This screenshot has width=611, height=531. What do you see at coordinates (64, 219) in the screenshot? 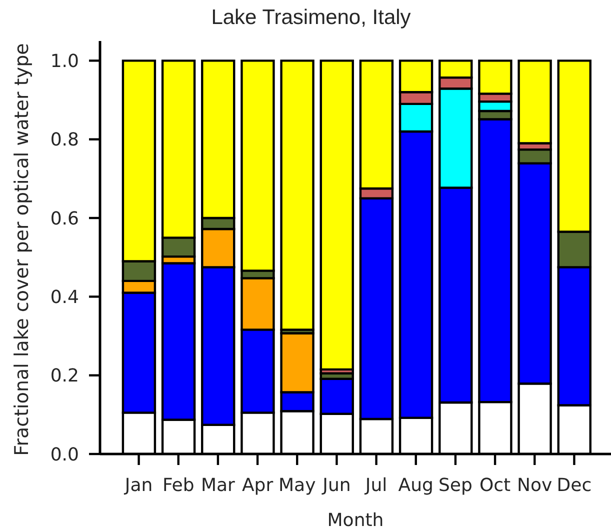
I see `y-tick-label: 0.6` at bounding box center [64, 219].